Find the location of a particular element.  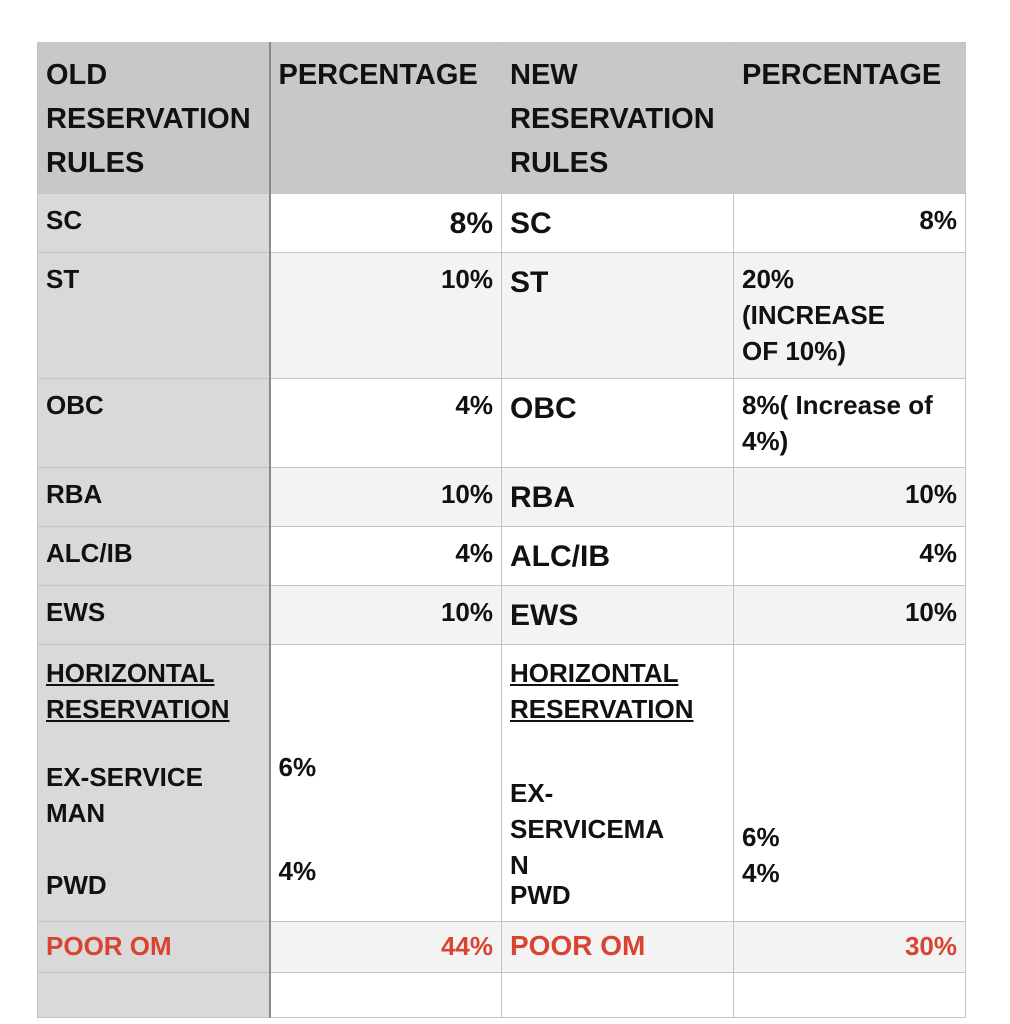

row: EWS 10% EWS 10% is located at coordinates (501, 615).